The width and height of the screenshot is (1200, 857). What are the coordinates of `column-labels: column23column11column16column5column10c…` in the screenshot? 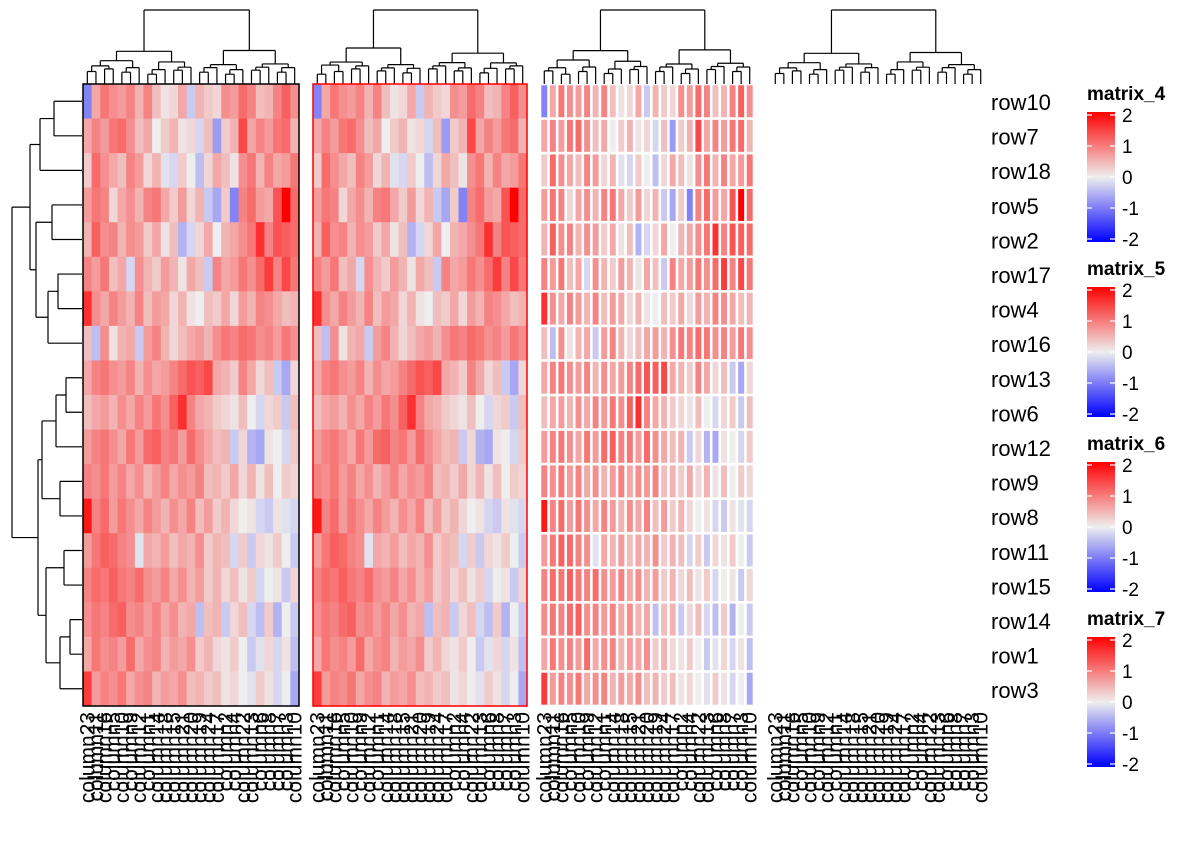 It's located at (534, 757).